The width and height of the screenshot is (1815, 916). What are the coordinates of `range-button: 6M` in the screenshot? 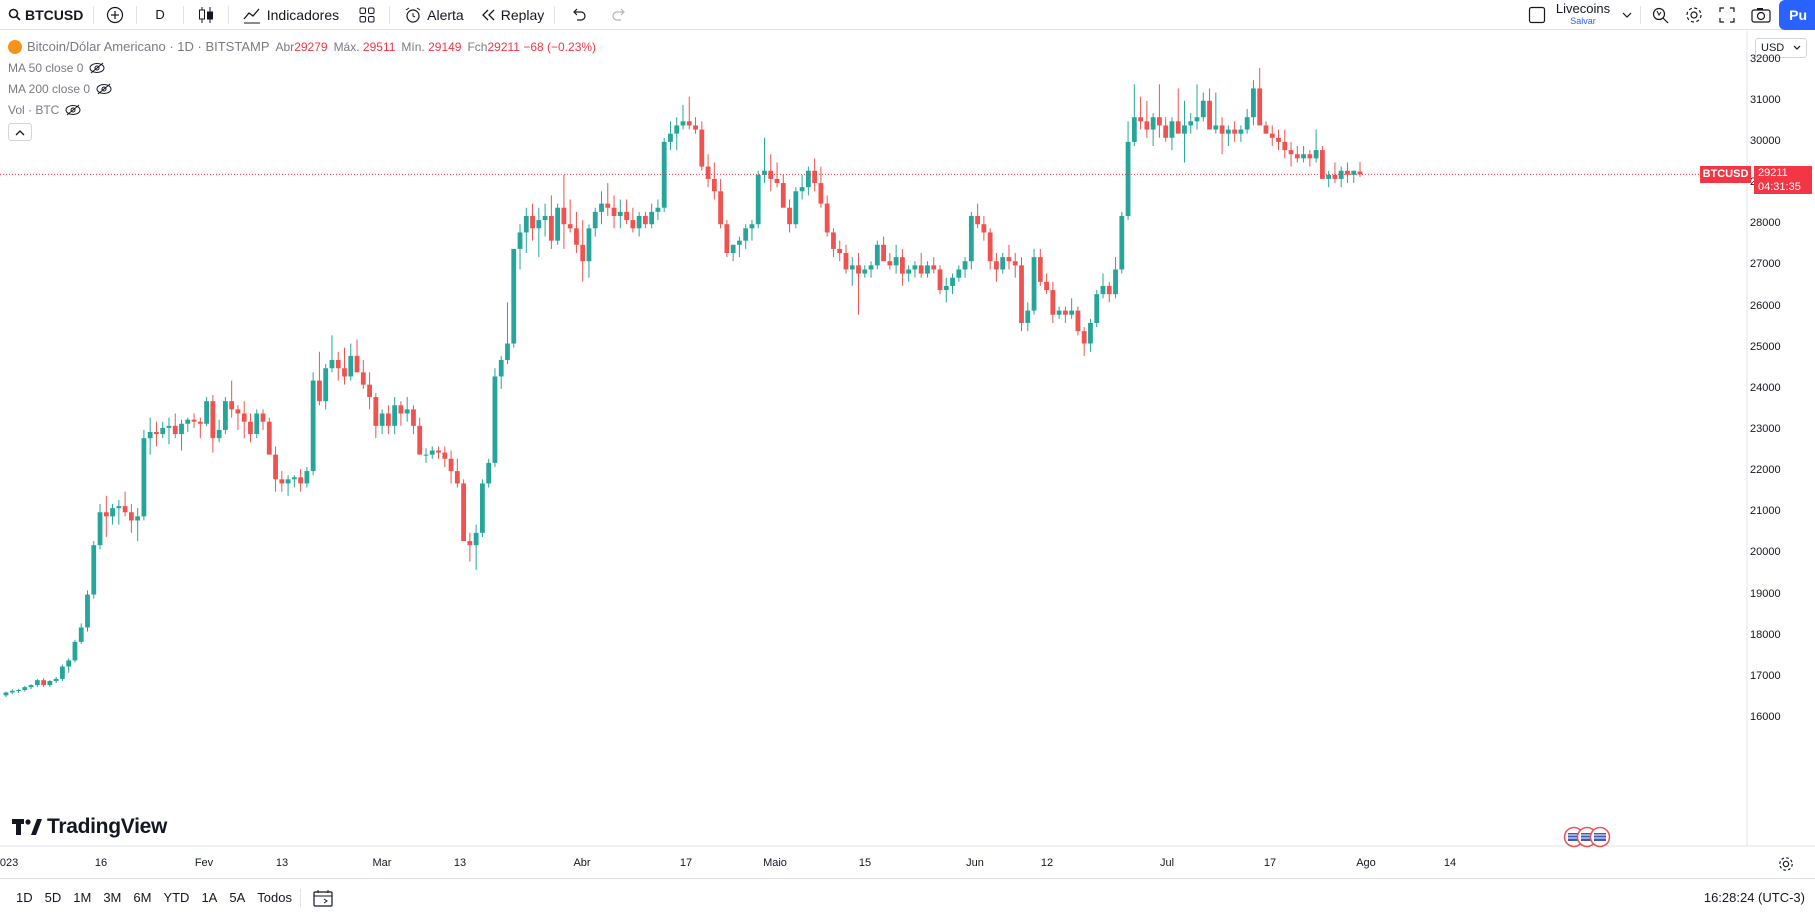 It's located at (142, 897).